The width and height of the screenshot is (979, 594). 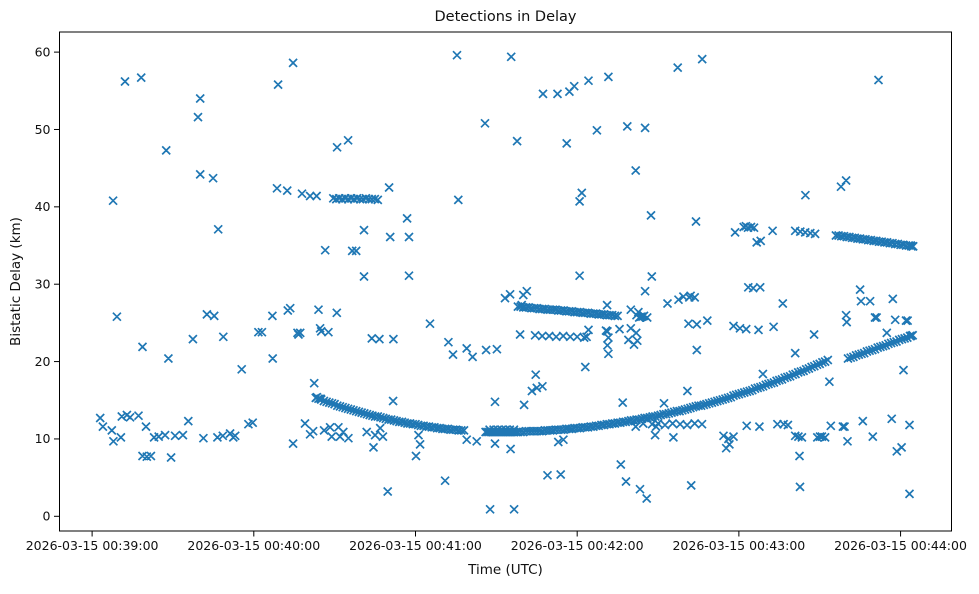 What do you see at coordinates (505, 17) in the screenshot?
I see `chart-title: Detections in Delay` at bounding box center [505, 17].